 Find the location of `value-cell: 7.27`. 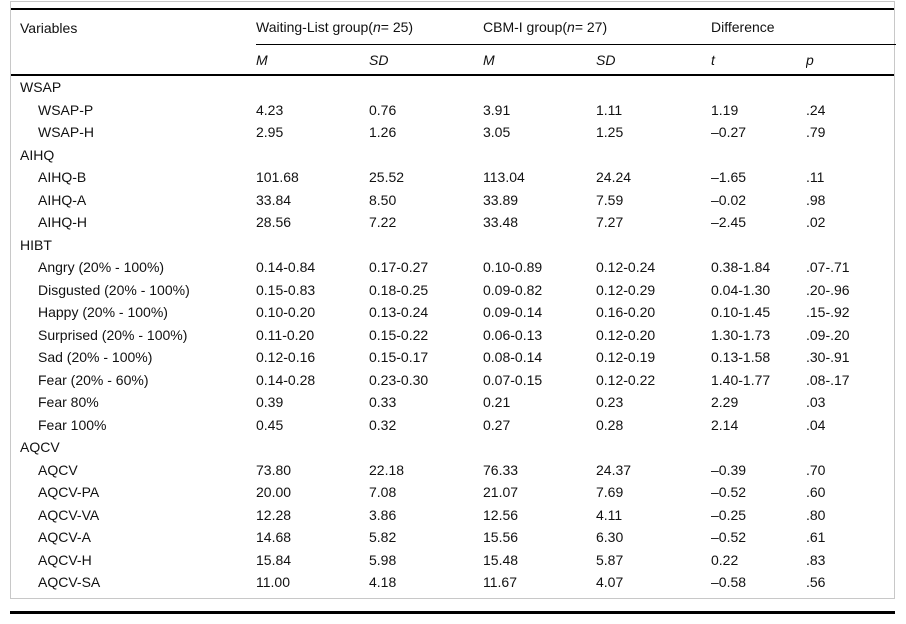

value-cell: 7.27 is located at coordinates (610, 222).